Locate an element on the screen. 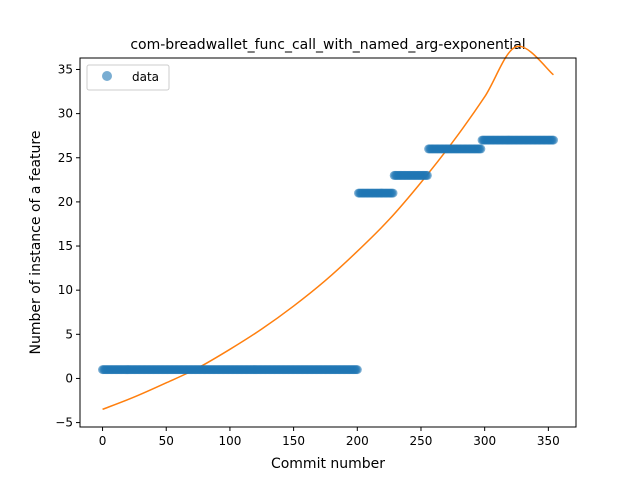  x-tick-label: 150 is located at coordinates (293, 441).